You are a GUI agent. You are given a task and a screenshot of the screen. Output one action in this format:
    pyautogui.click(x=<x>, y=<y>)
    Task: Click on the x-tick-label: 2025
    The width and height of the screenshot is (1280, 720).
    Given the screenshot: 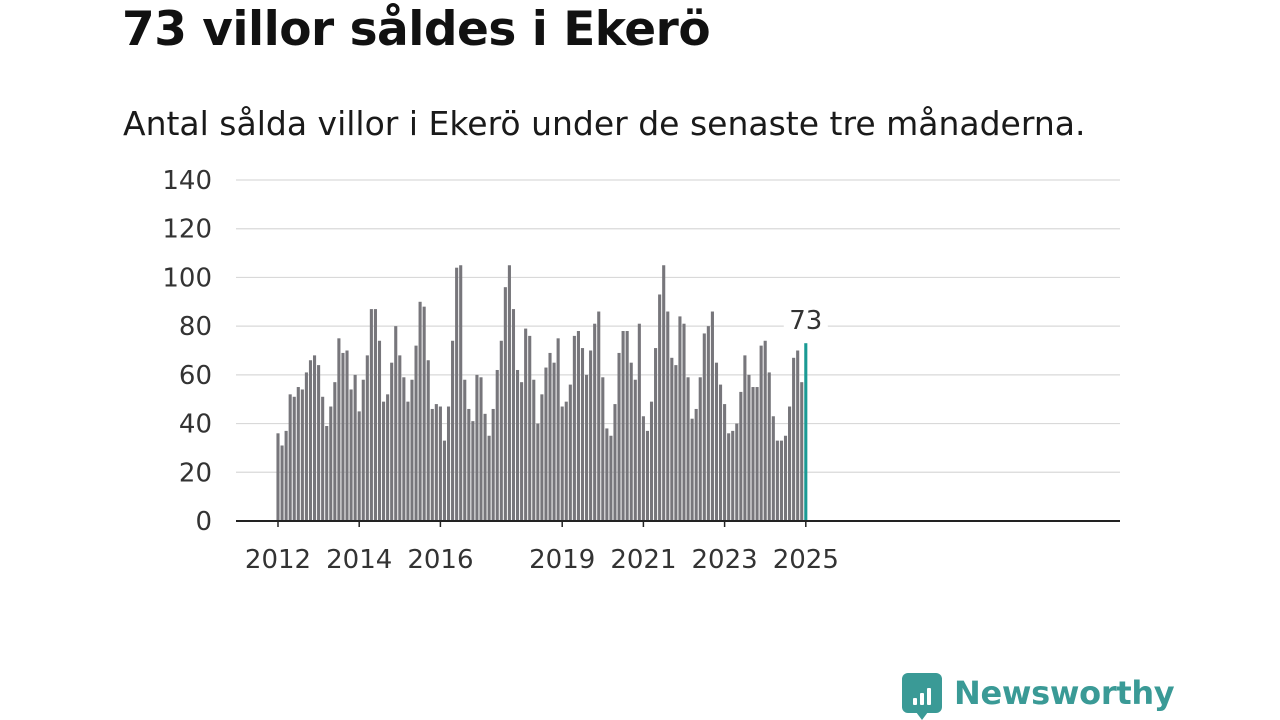 What is the action you would take?
    pyautogui.click(x=806, y=560)
    